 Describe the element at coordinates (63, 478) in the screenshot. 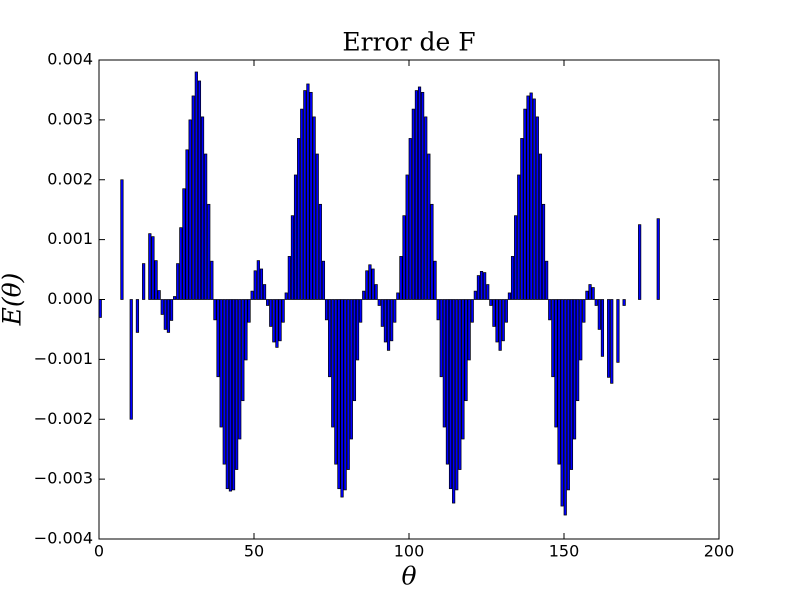

I see `y-tick-label: −0.003` at that location.